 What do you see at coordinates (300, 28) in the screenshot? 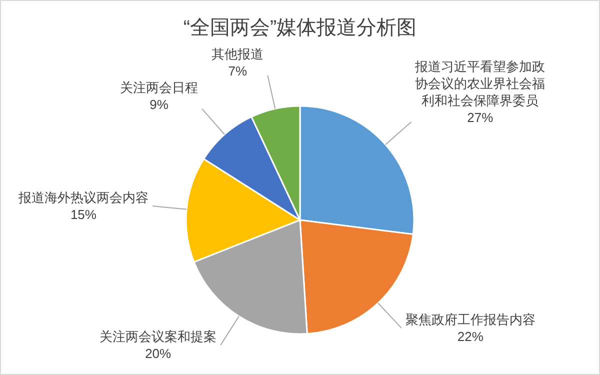
I see `chart-title: “全国两会”媒体报道分析图` at bounding box center [300, 28].